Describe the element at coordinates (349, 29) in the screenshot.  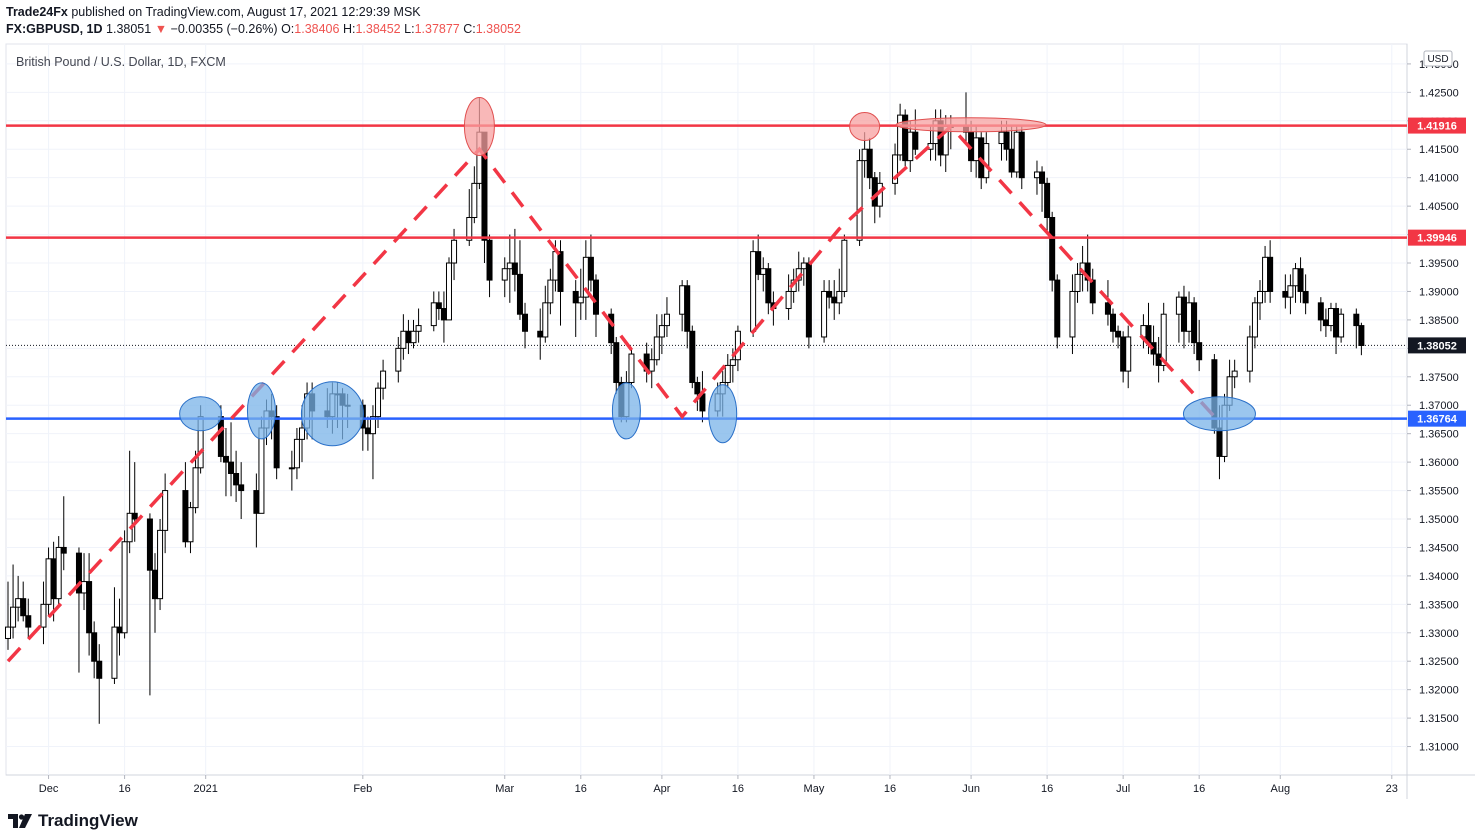
I see `high-label: H:` at that location.